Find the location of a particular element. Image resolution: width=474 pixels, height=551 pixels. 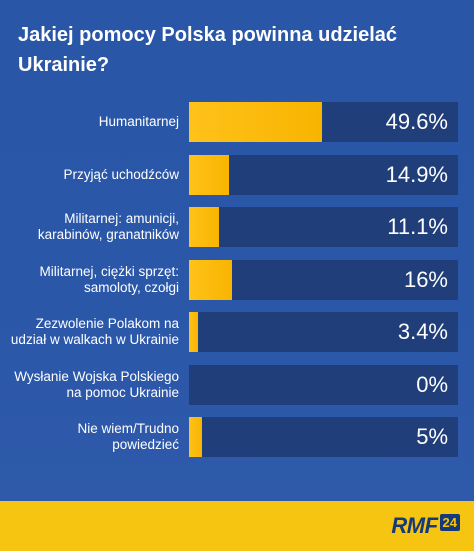

bar-track: 16% is located at coordinates (323, 279).